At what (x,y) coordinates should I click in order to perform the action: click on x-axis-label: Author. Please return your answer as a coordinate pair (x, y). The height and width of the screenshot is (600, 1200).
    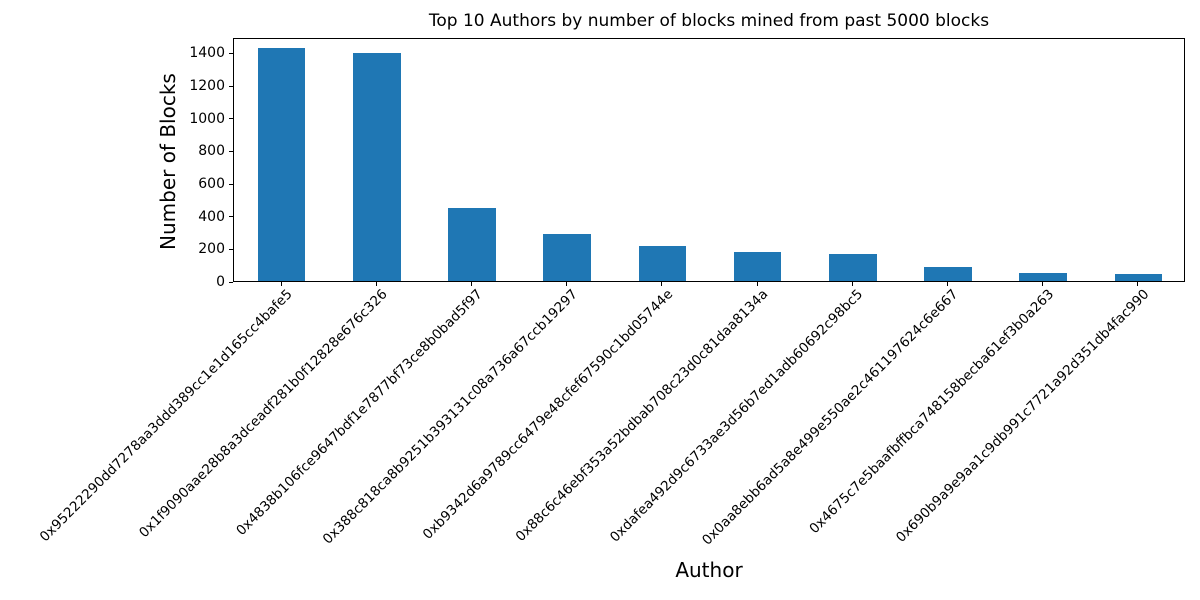
    Looking at the image, I should click on (709, 570).